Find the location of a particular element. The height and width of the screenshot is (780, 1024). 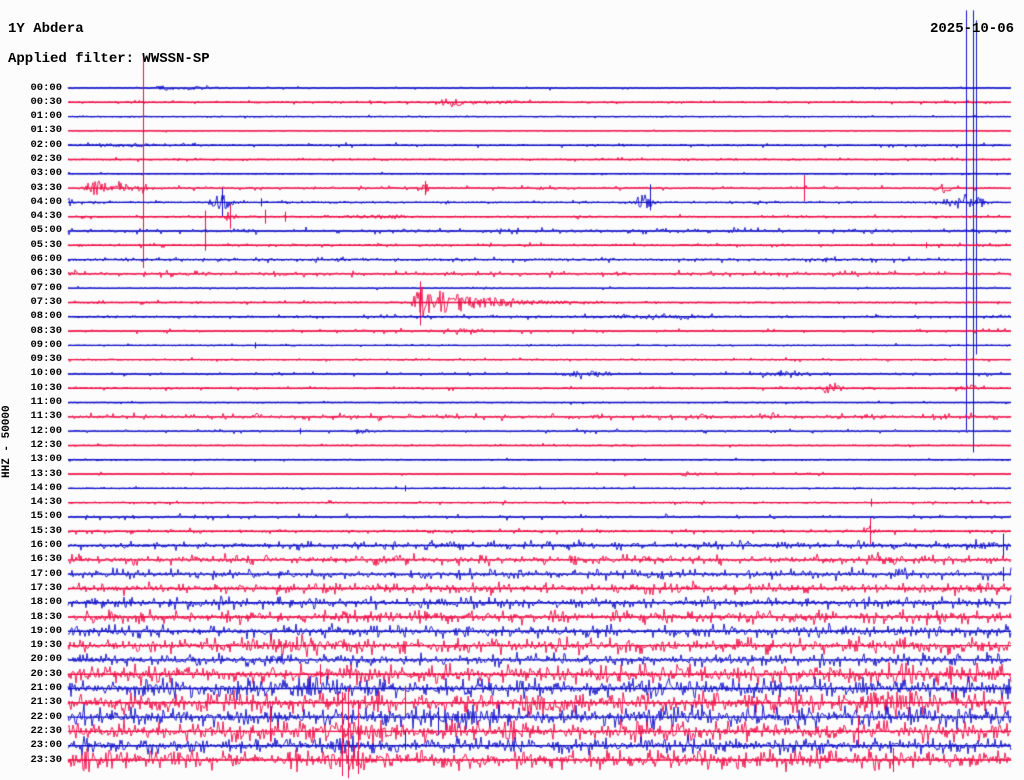

station-title: 1Y Abdera is located at coordinates (46, 29).